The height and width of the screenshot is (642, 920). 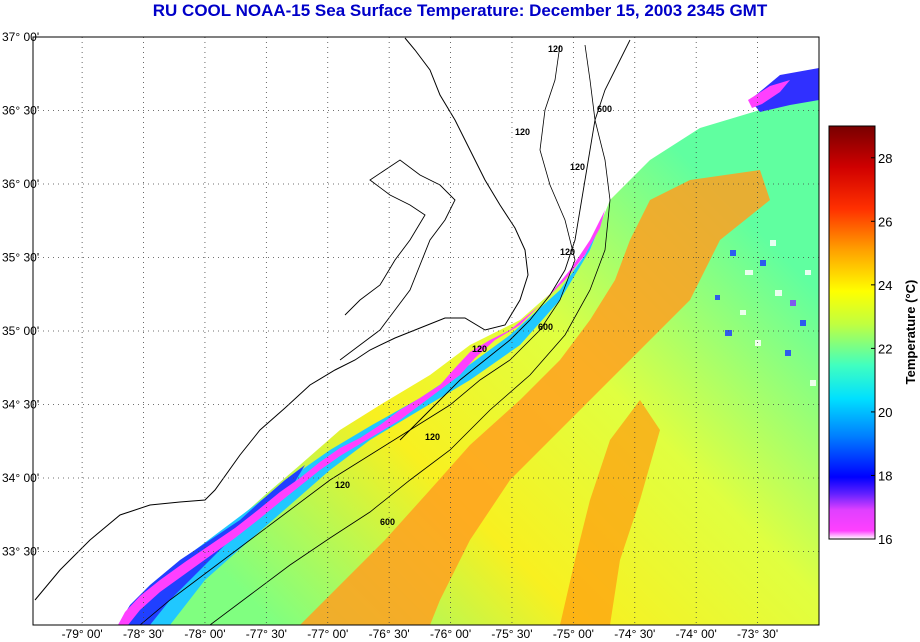 What do you see at coordinates (634, 634) in the screenshot?
I see `longitude-tick-label: -74° 30'` at bounding box center [634, 634].